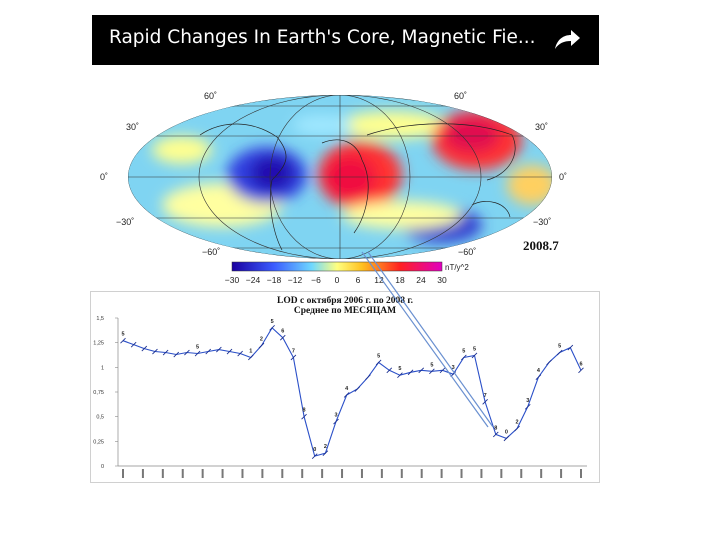 The width and height of the screenshot is (720, 540). What do you see at coordinates (379, 280) in the screenshot?
I see `colorbar-tick-label: 12` at bounding box center [379, 280].